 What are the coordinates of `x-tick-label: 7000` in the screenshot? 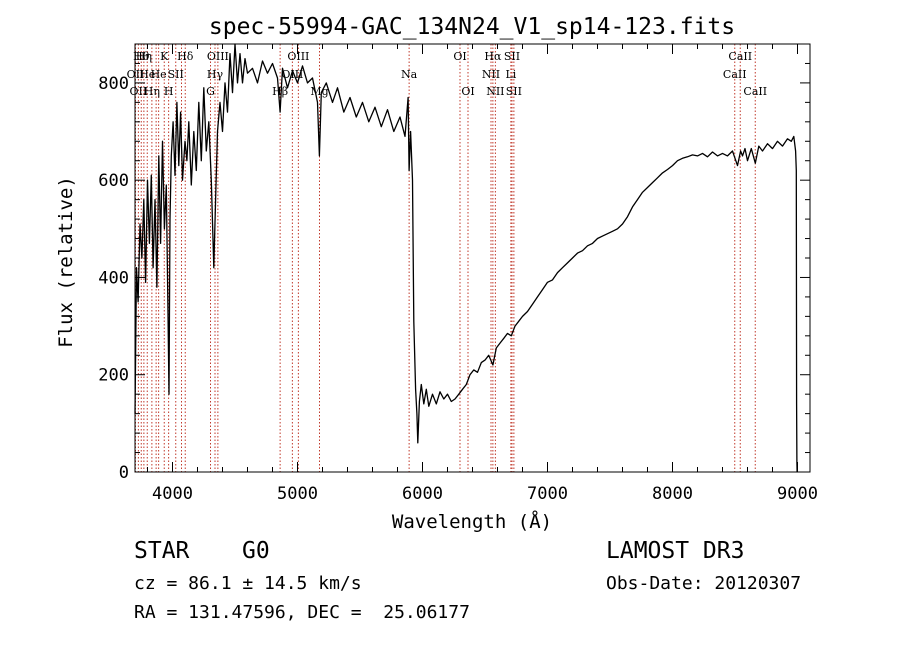 It's located at (547, 494).